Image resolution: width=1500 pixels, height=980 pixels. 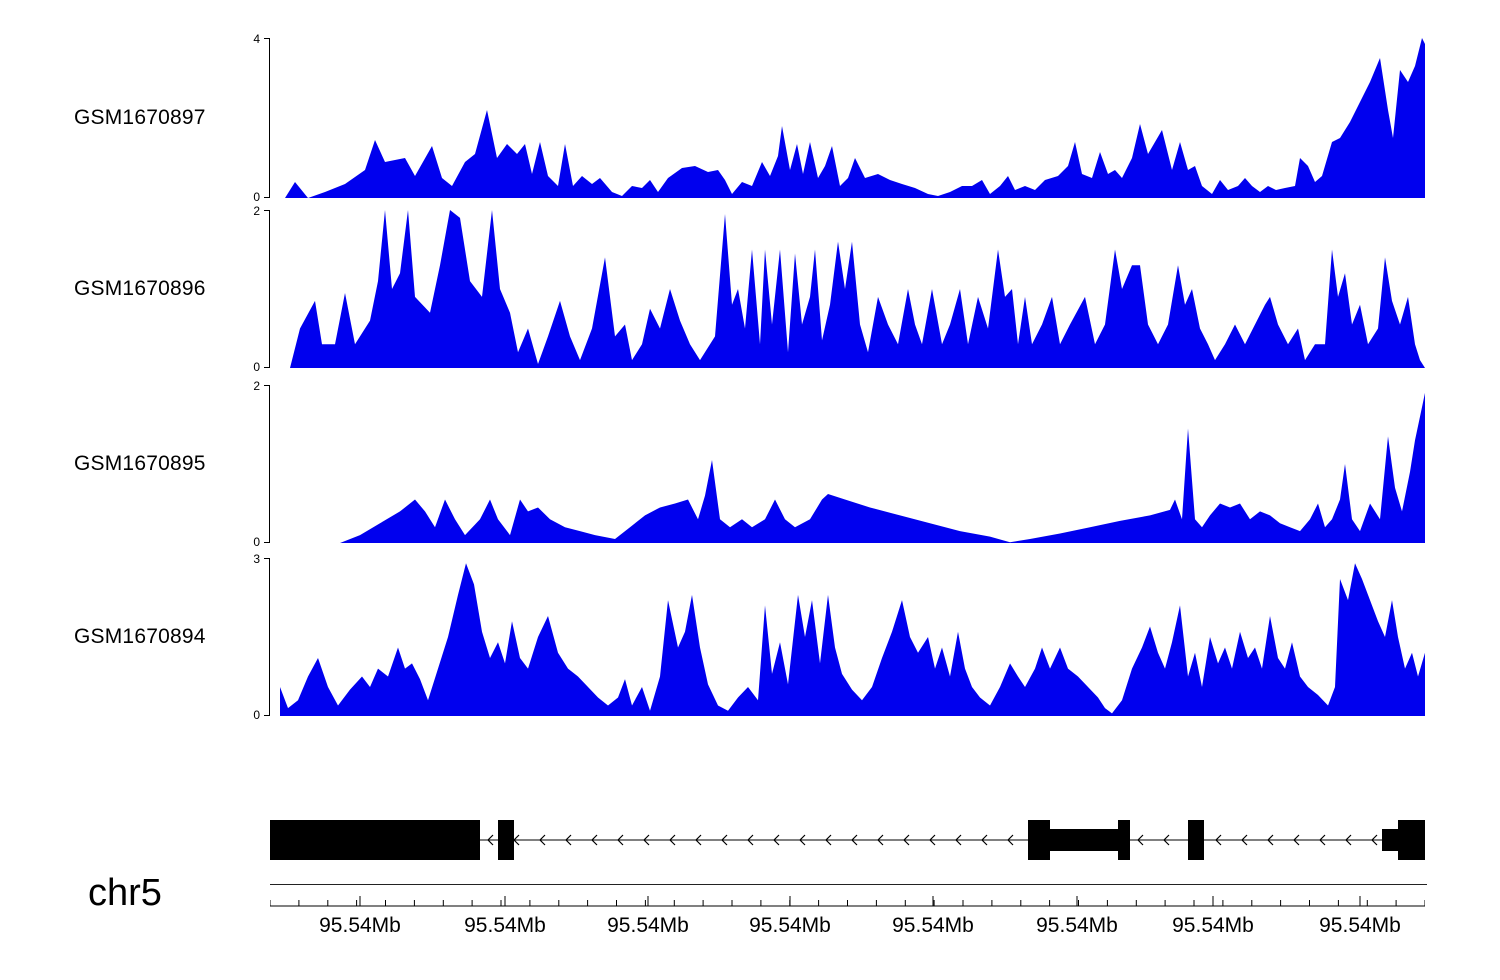 I want to click on chromosome-label: chr5, so click(x=125, y=893).